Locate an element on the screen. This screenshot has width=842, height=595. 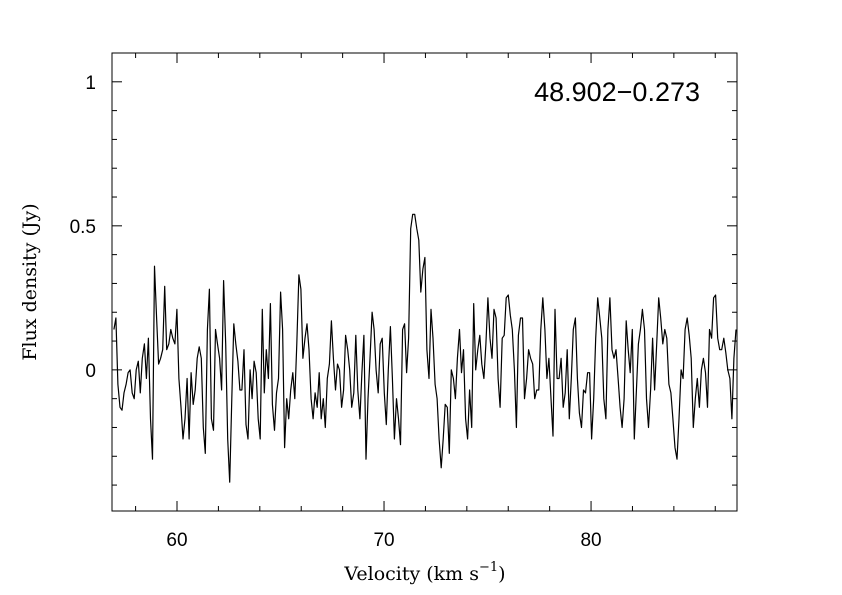
x-tick-label: 80 is located at coordinates (590, 540).